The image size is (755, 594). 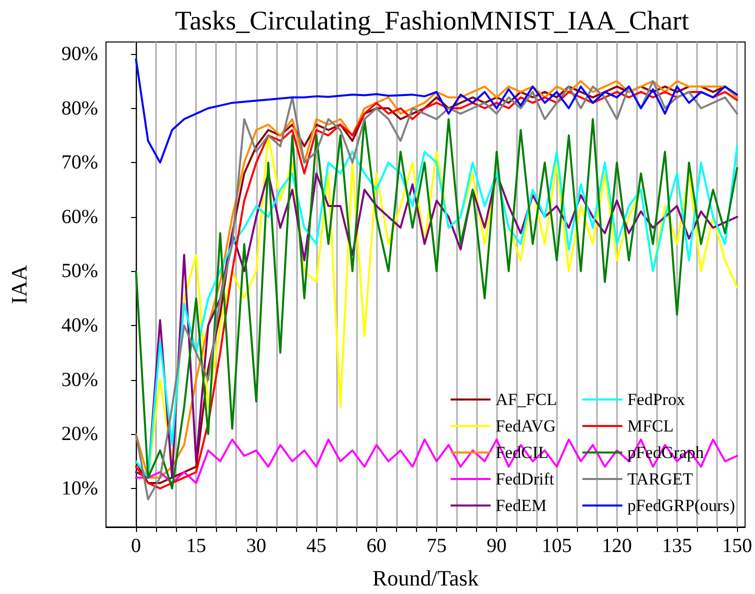 I want to click on x-tick-label: 135, so click(x=677, y=546).